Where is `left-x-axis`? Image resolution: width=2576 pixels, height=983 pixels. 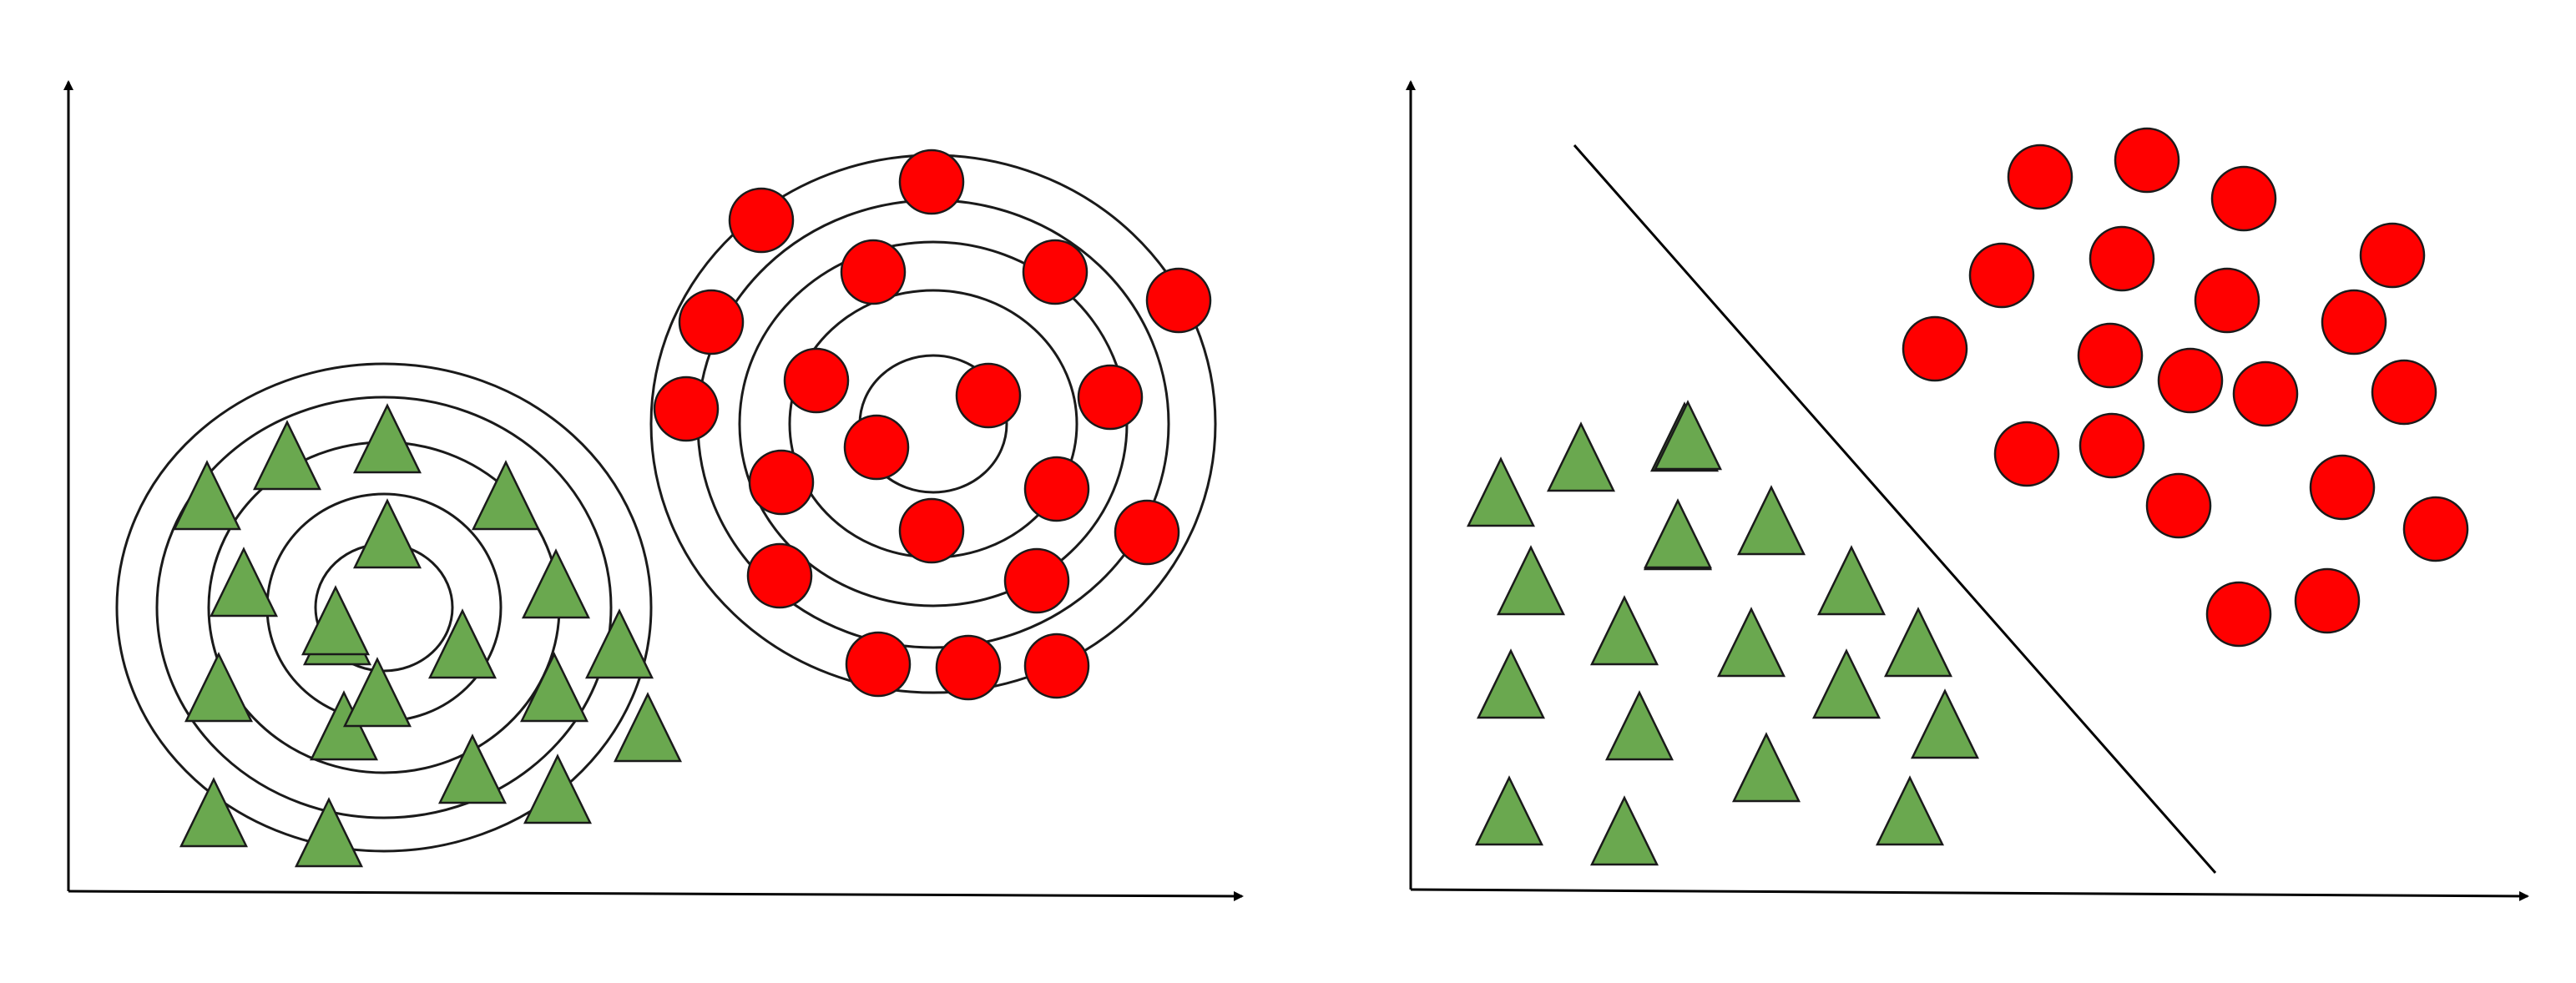
left-x-axis is located at coordinates (656, 896).